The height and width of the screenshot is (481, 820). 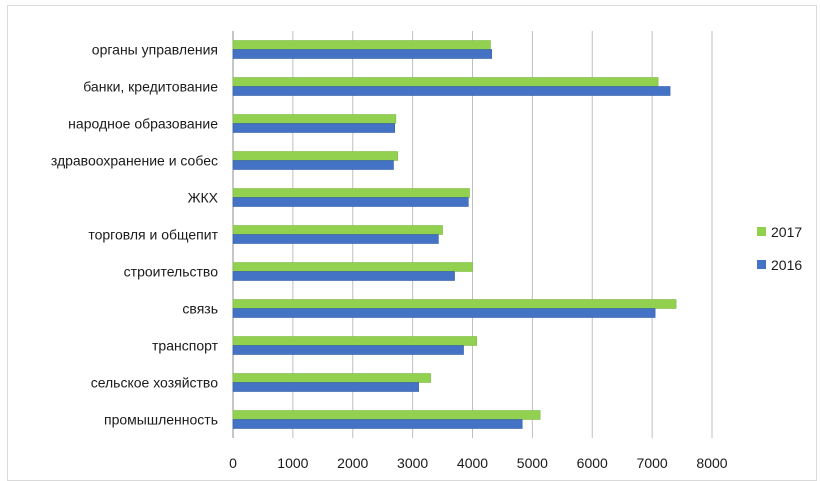 What do you see at coordinates (532, 463) in the screenshot?
I see `x-tick-label: 5000` at bounding box center [532, 463].